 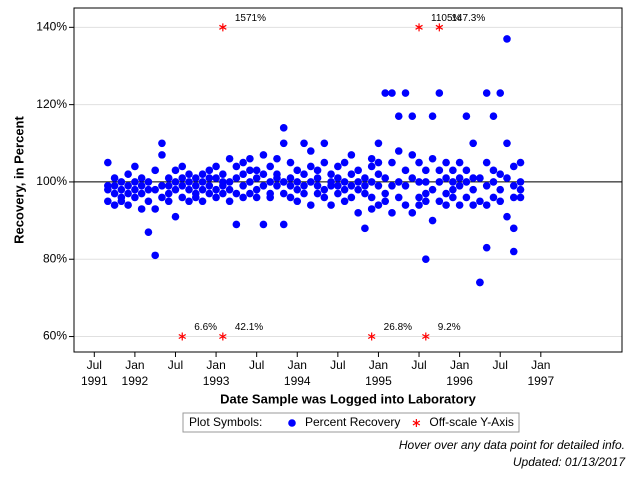 What do you see at coordinates (446, 18) in the screenshot?
I see `point-label: 1105%` at bounding box center [446, 18].